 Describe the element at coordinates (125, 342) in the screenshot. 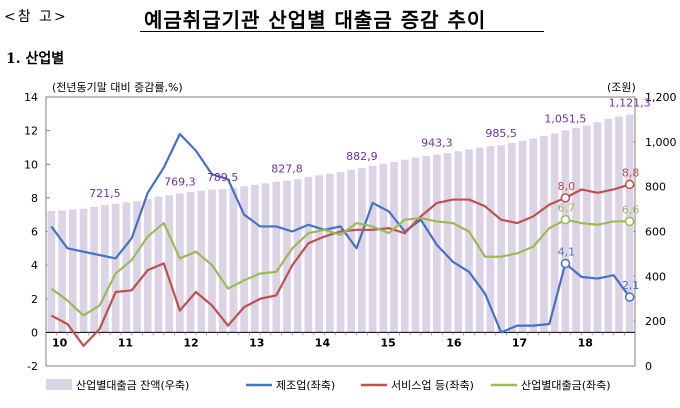

I see `x-tick-label: 11` at that location.